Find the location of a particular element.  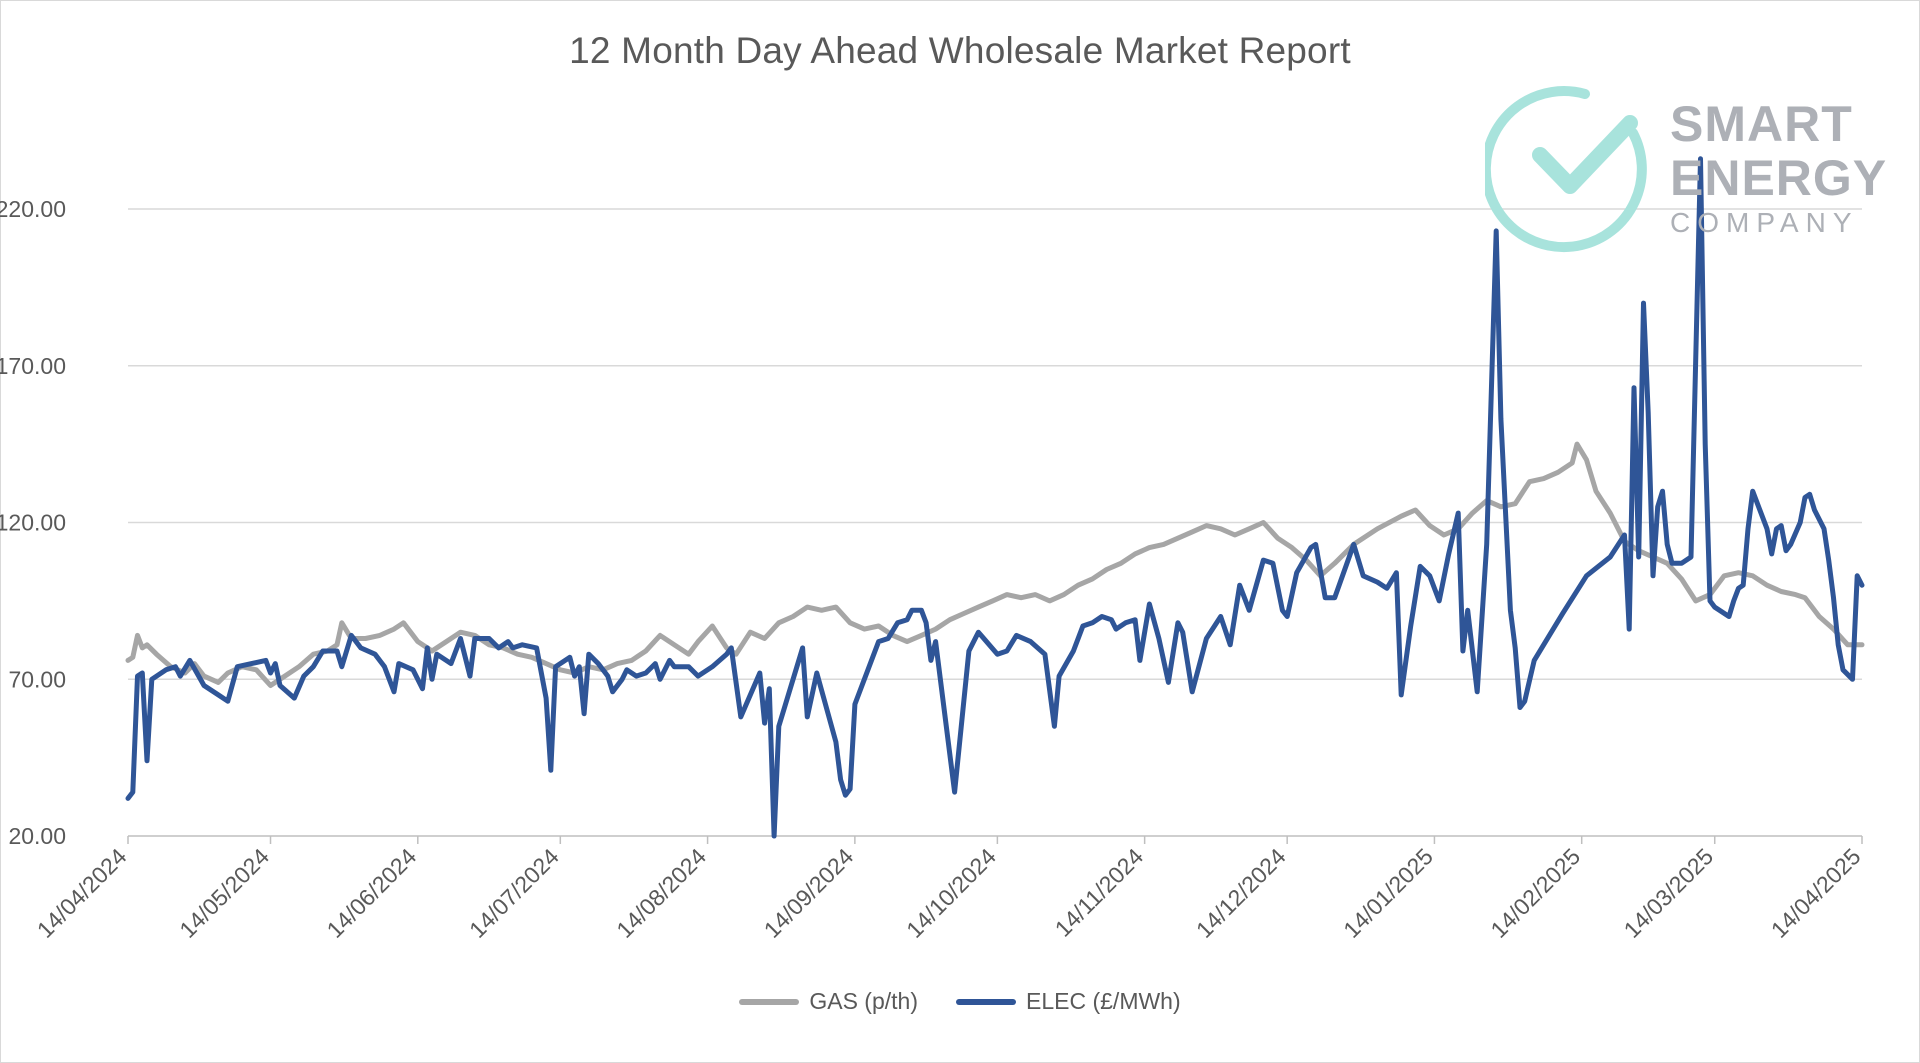

x-tick-label: 14/09/2024 is located at coordinates (809, 893).